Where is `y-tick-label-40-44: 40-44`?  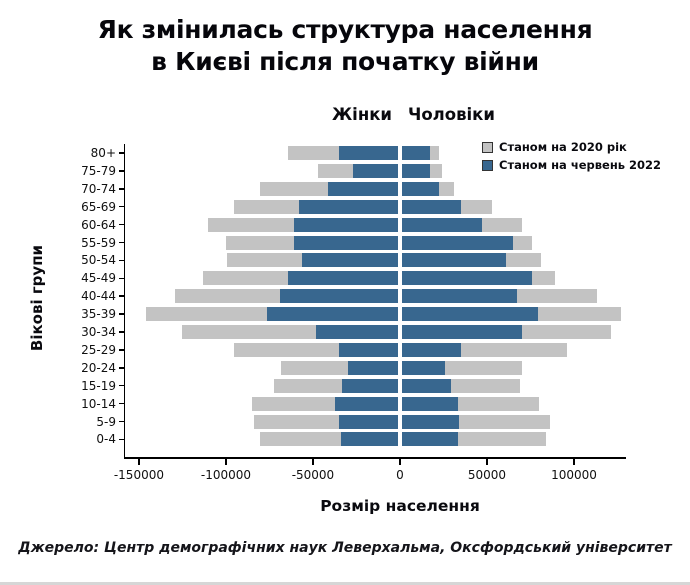 y-tick-label-40-44: 40-44 is located at coordinates (98, 296).